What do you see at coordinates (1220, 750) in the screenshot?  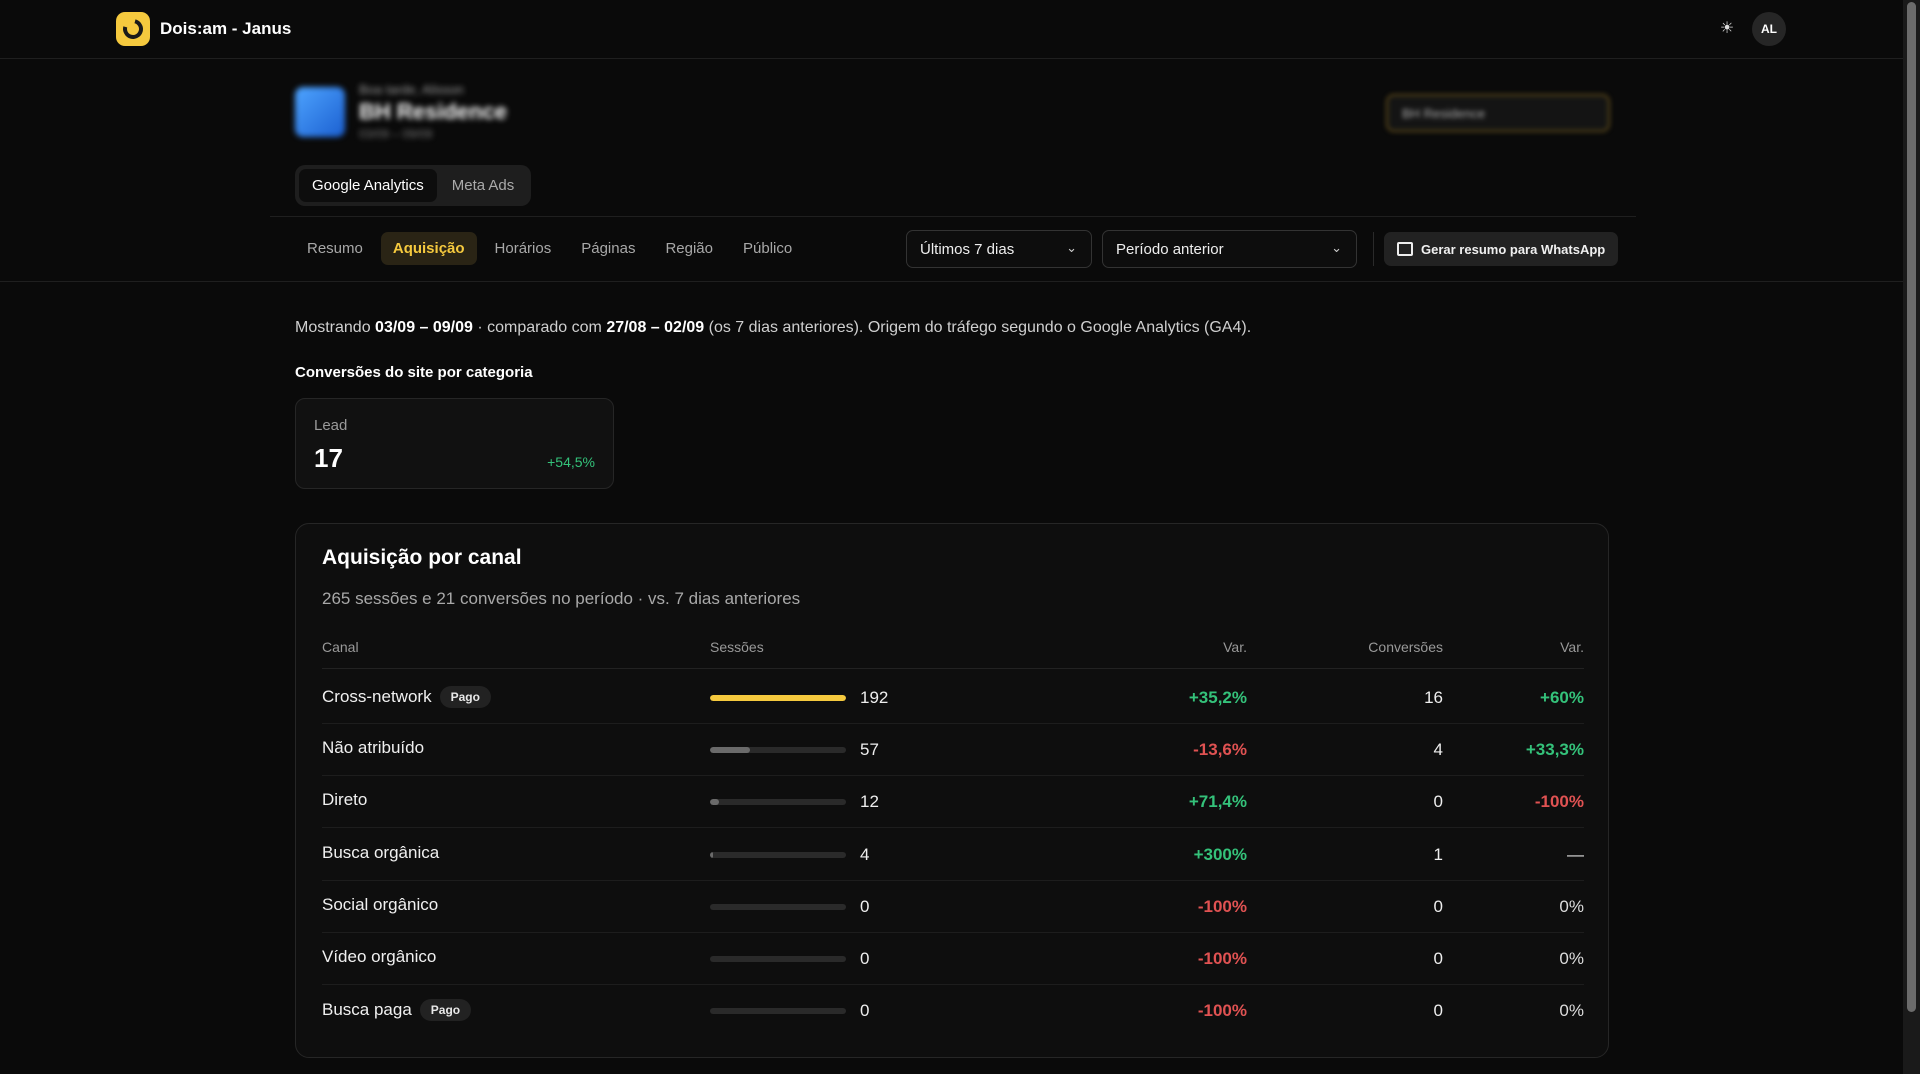 I see `sessions-variation: -13,6%` at bounding box center [1220, 750].